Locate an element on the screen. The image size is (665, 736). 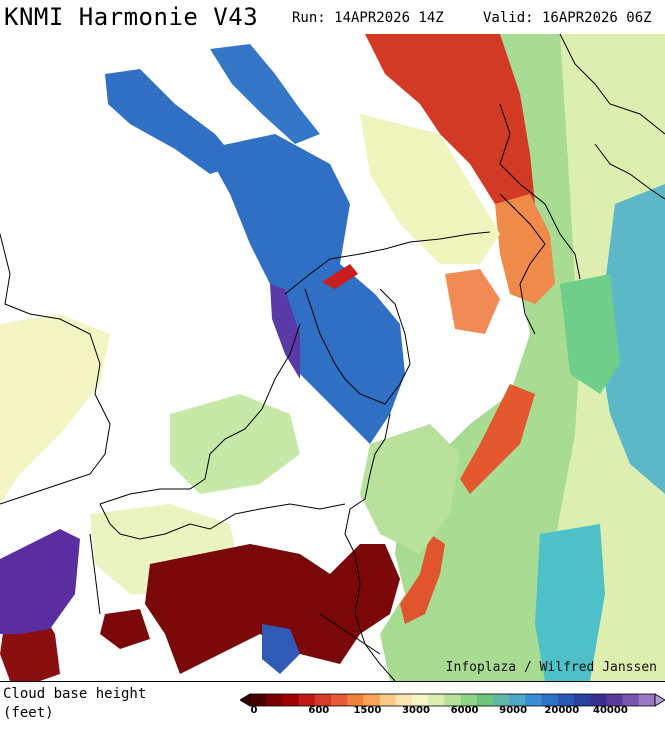
cloud-region-center-yellow is located at coordinates (430, 189).